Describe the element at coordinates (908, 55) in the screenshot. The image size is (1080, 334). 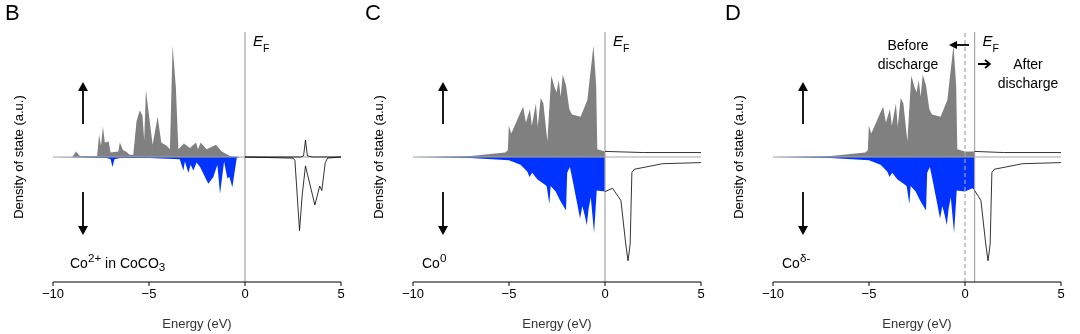
I see `annotation: Before discharge` at that location.